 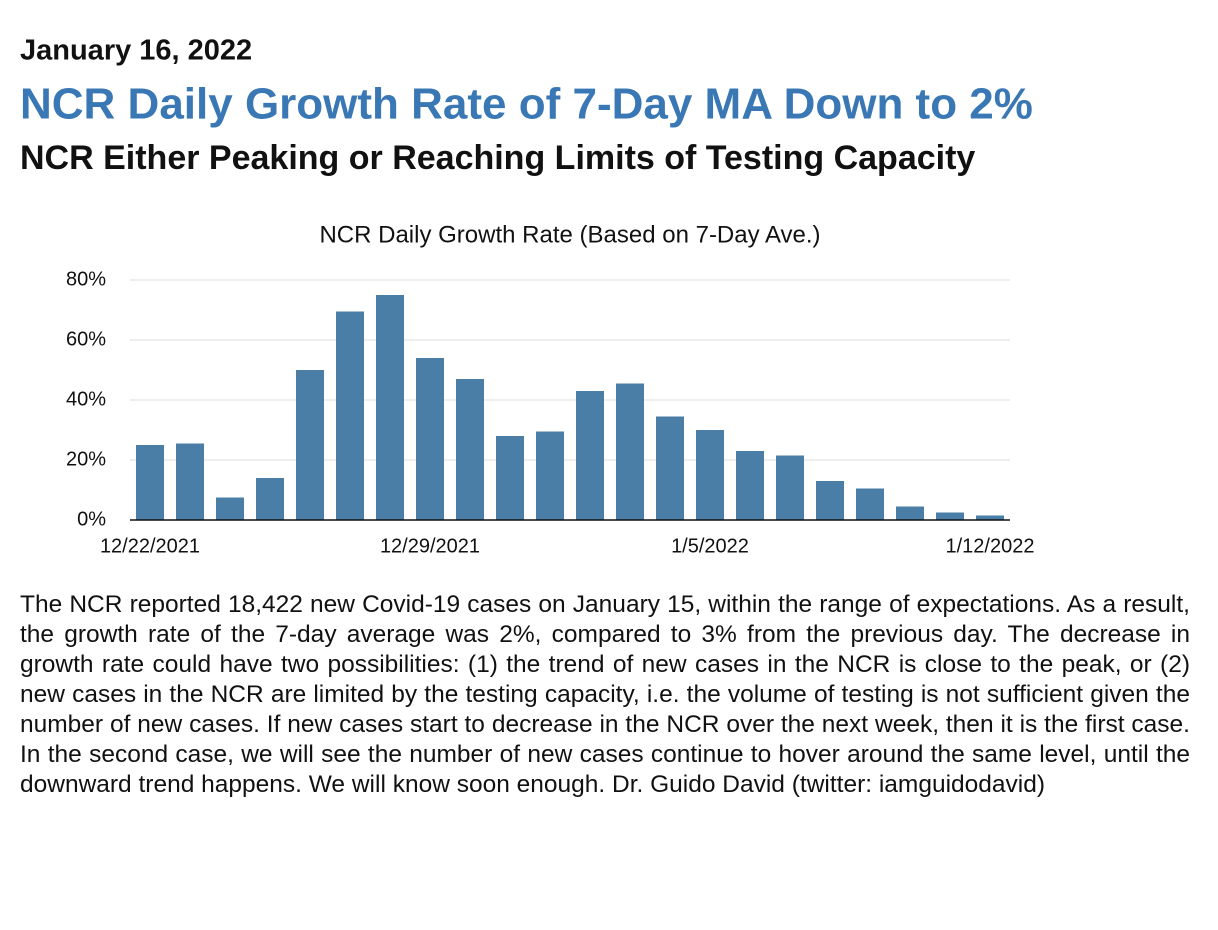 I want to click on x-tick-label: 12/22/2021, so click(x=150, y=546).